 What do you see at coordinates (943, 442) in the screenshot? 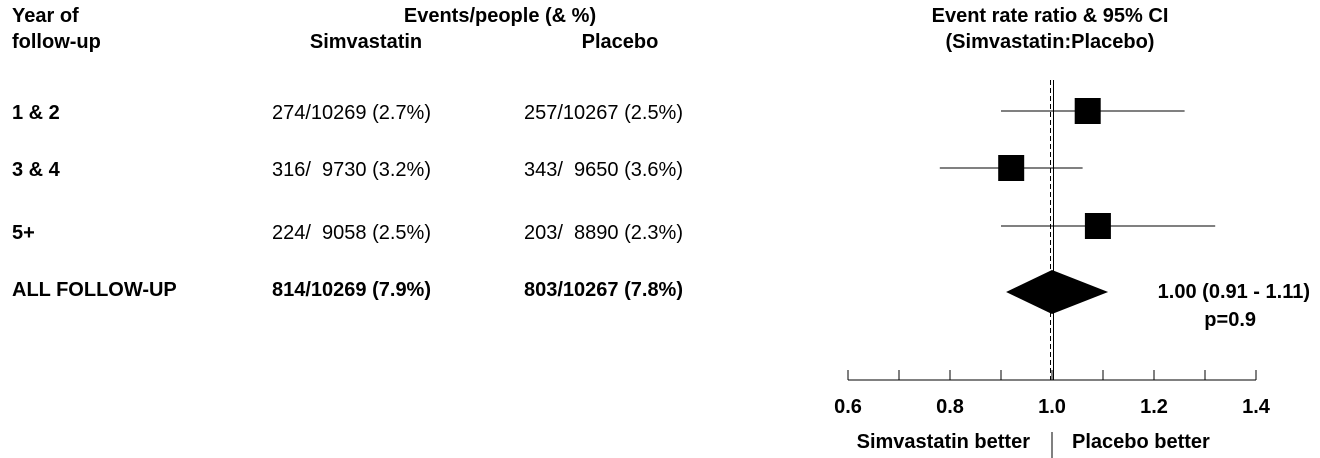
I see `simvastatin-better-label: Simvastatin better` at bounding box center [943, 442].